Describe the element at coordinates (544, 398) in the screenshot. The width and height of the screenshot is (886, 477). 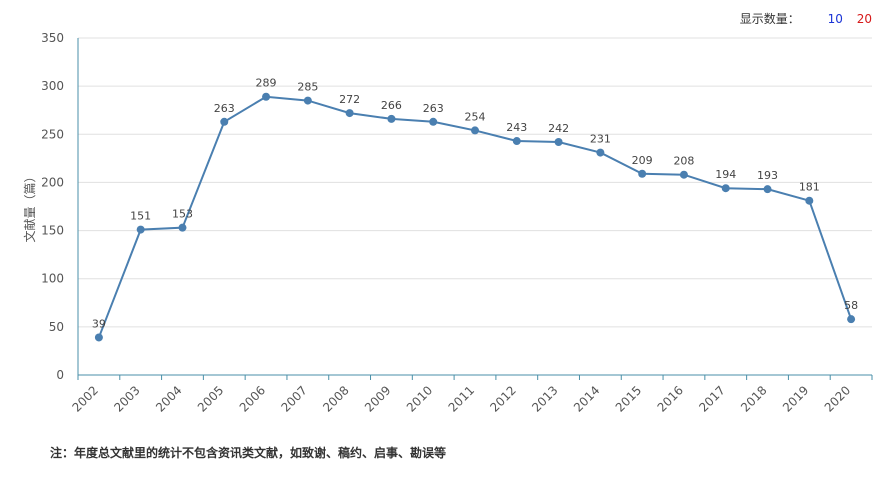
I see `x-tick-label: 2013` at that location.